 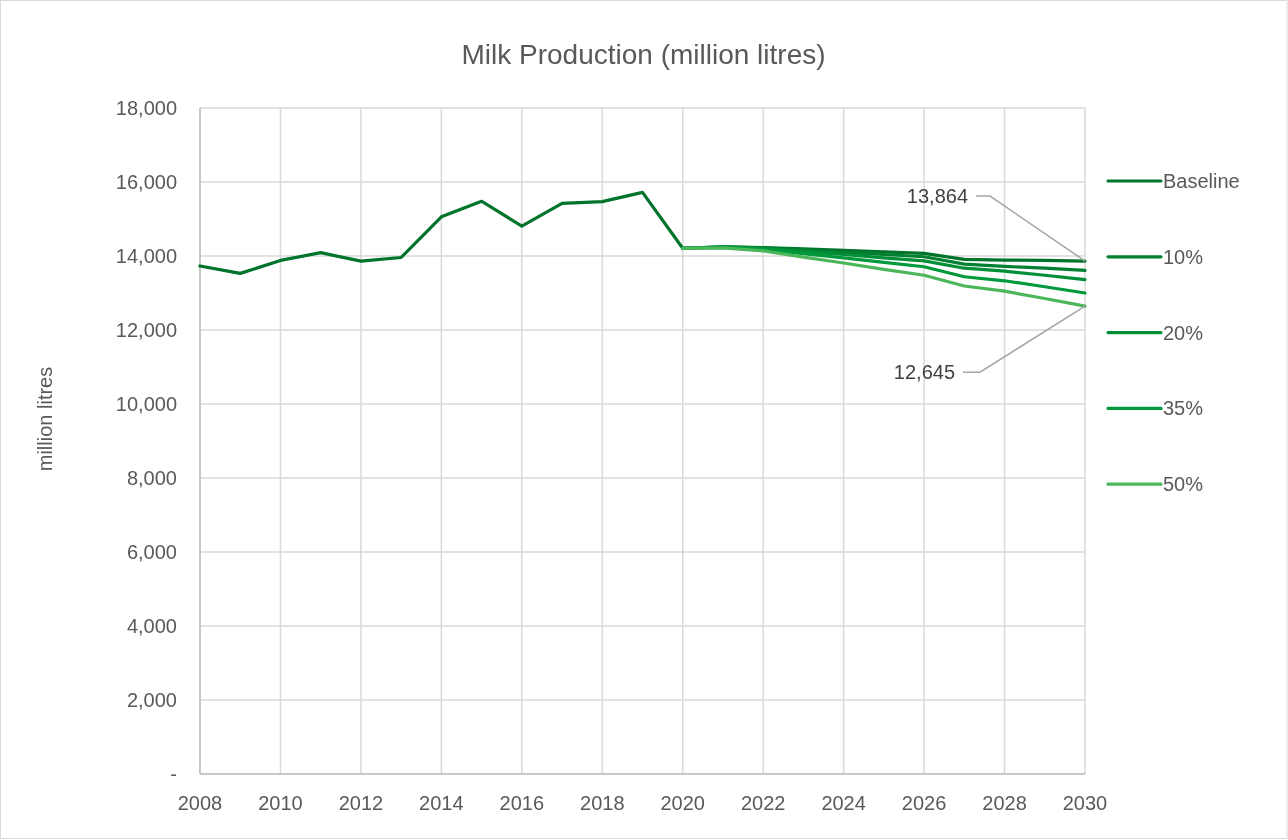 I want to click on annotation: 13,864, so click(x=937, y=196).